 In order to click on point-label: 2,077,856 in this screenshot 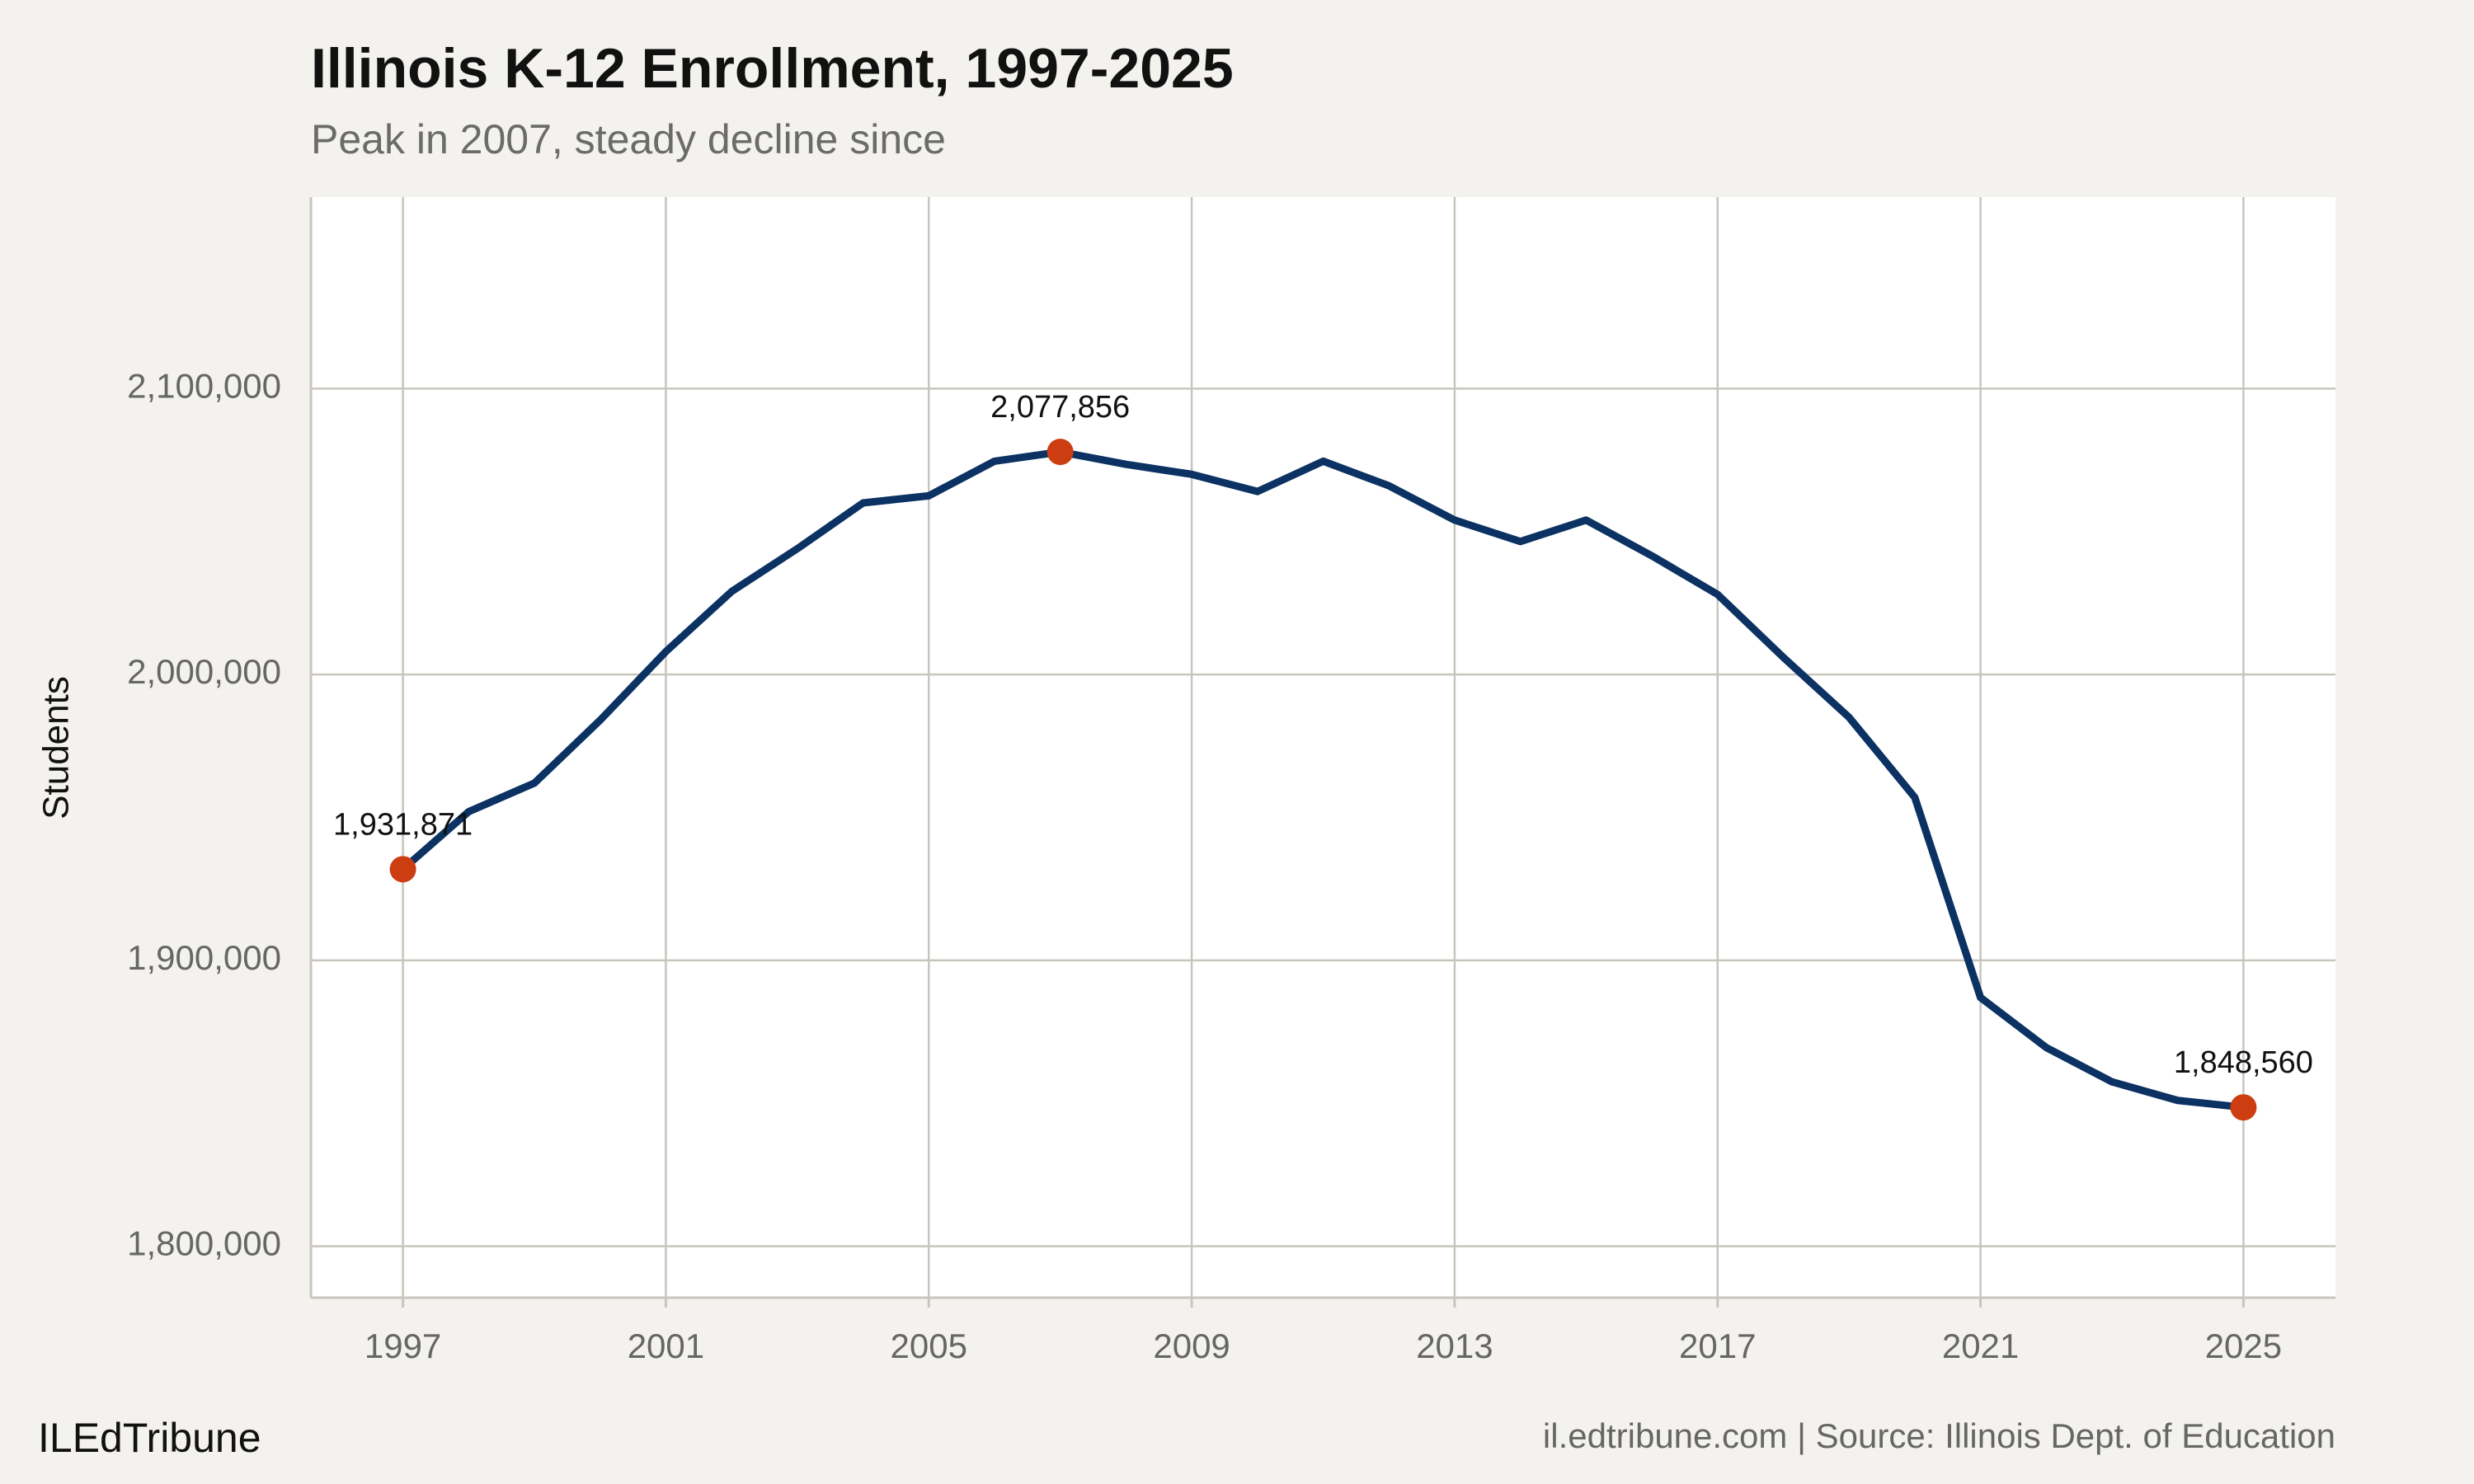, I will do `click(1060, 407)`.